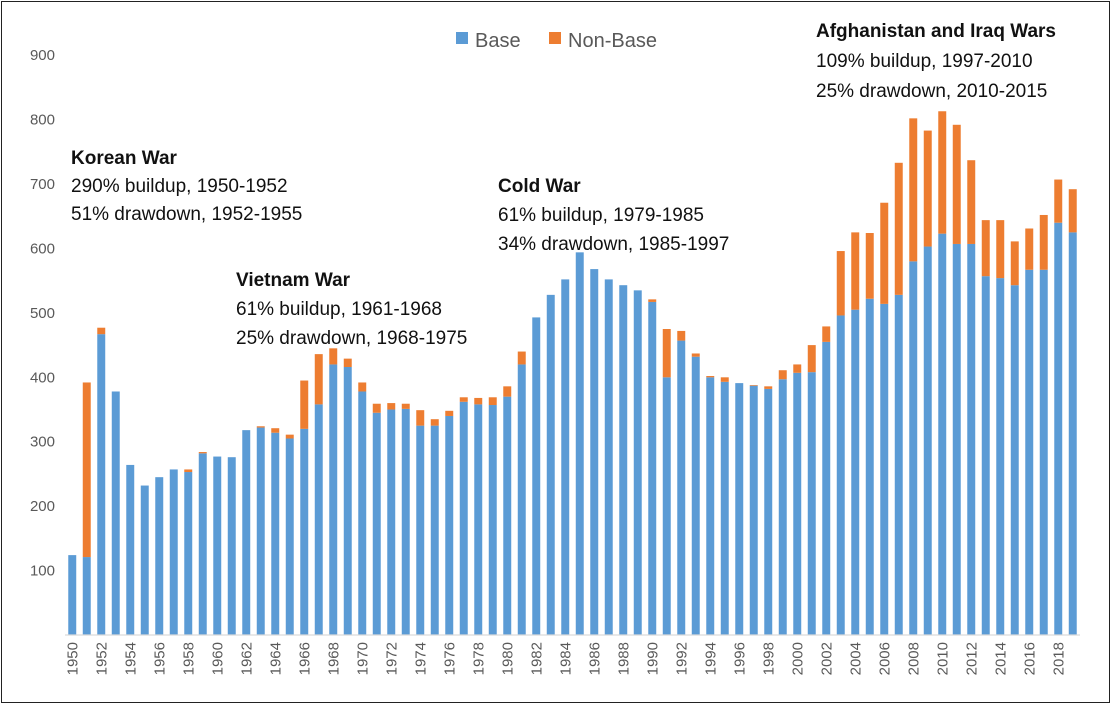 The image size is (1113, 706). I want to click on bar-non-base-2014, so click(1000, 249).